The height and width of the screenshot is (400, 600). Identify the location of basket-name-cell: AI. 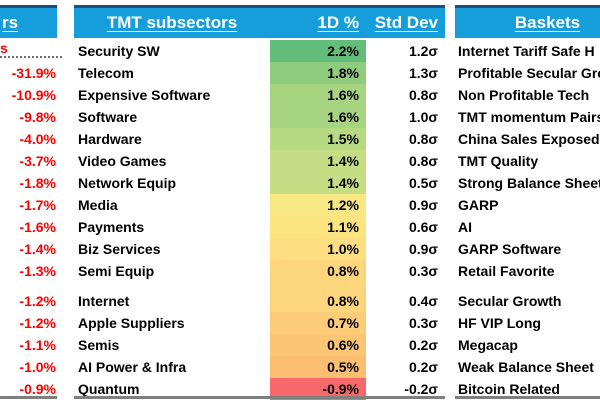
(465, 227).